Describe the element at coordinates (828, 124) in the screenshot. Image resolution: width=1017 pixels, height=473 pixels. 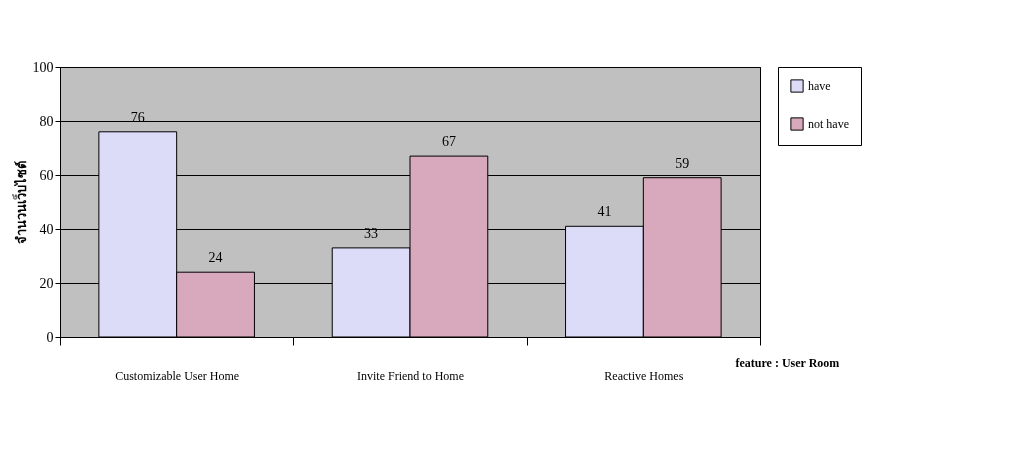
I see `legend-label: not have` at that location.